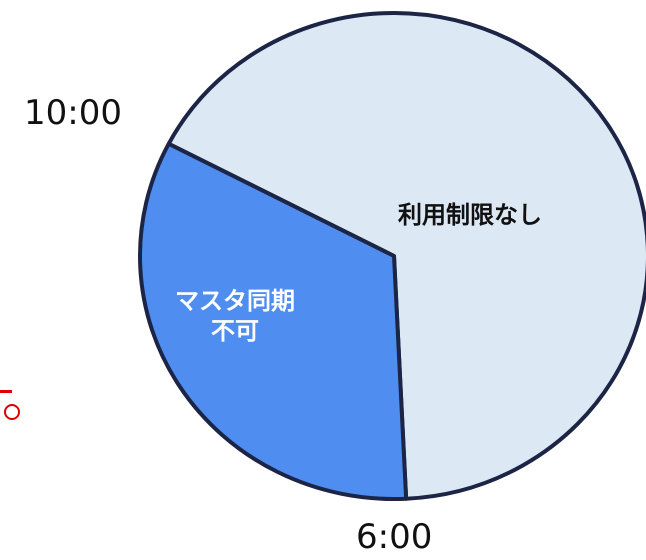 The width and height of the screenshot is (646, 560). Describe the element at coordinates (394, 537) in the screenshot. I see `time-label-end: 6:00` at that location.